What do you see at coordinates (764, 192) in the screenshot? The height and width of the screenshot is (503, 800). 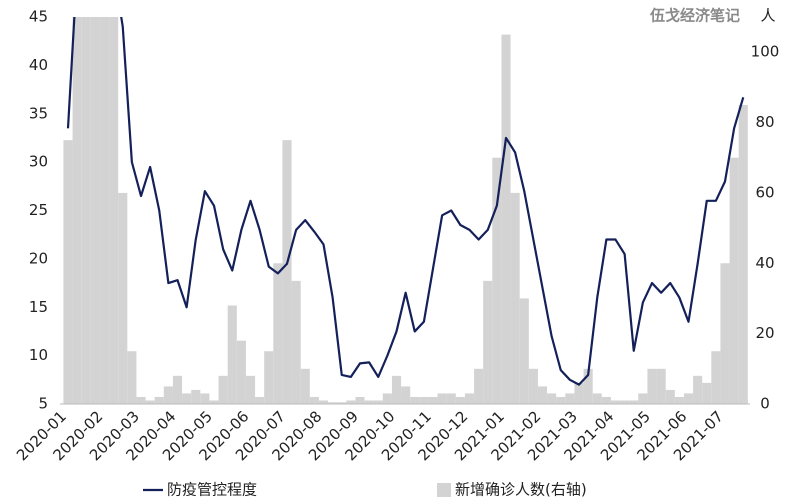 I see `y2-tick-label: 60` at bounding box center [764, 192].